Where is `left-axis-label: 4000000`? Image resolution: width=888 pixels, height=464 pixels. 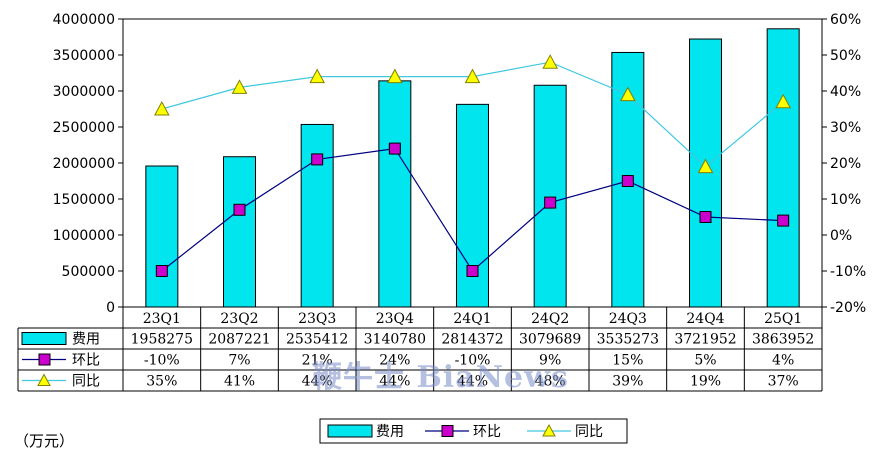
left-axis-label: 4000000 is located at coordinates (84, 20).